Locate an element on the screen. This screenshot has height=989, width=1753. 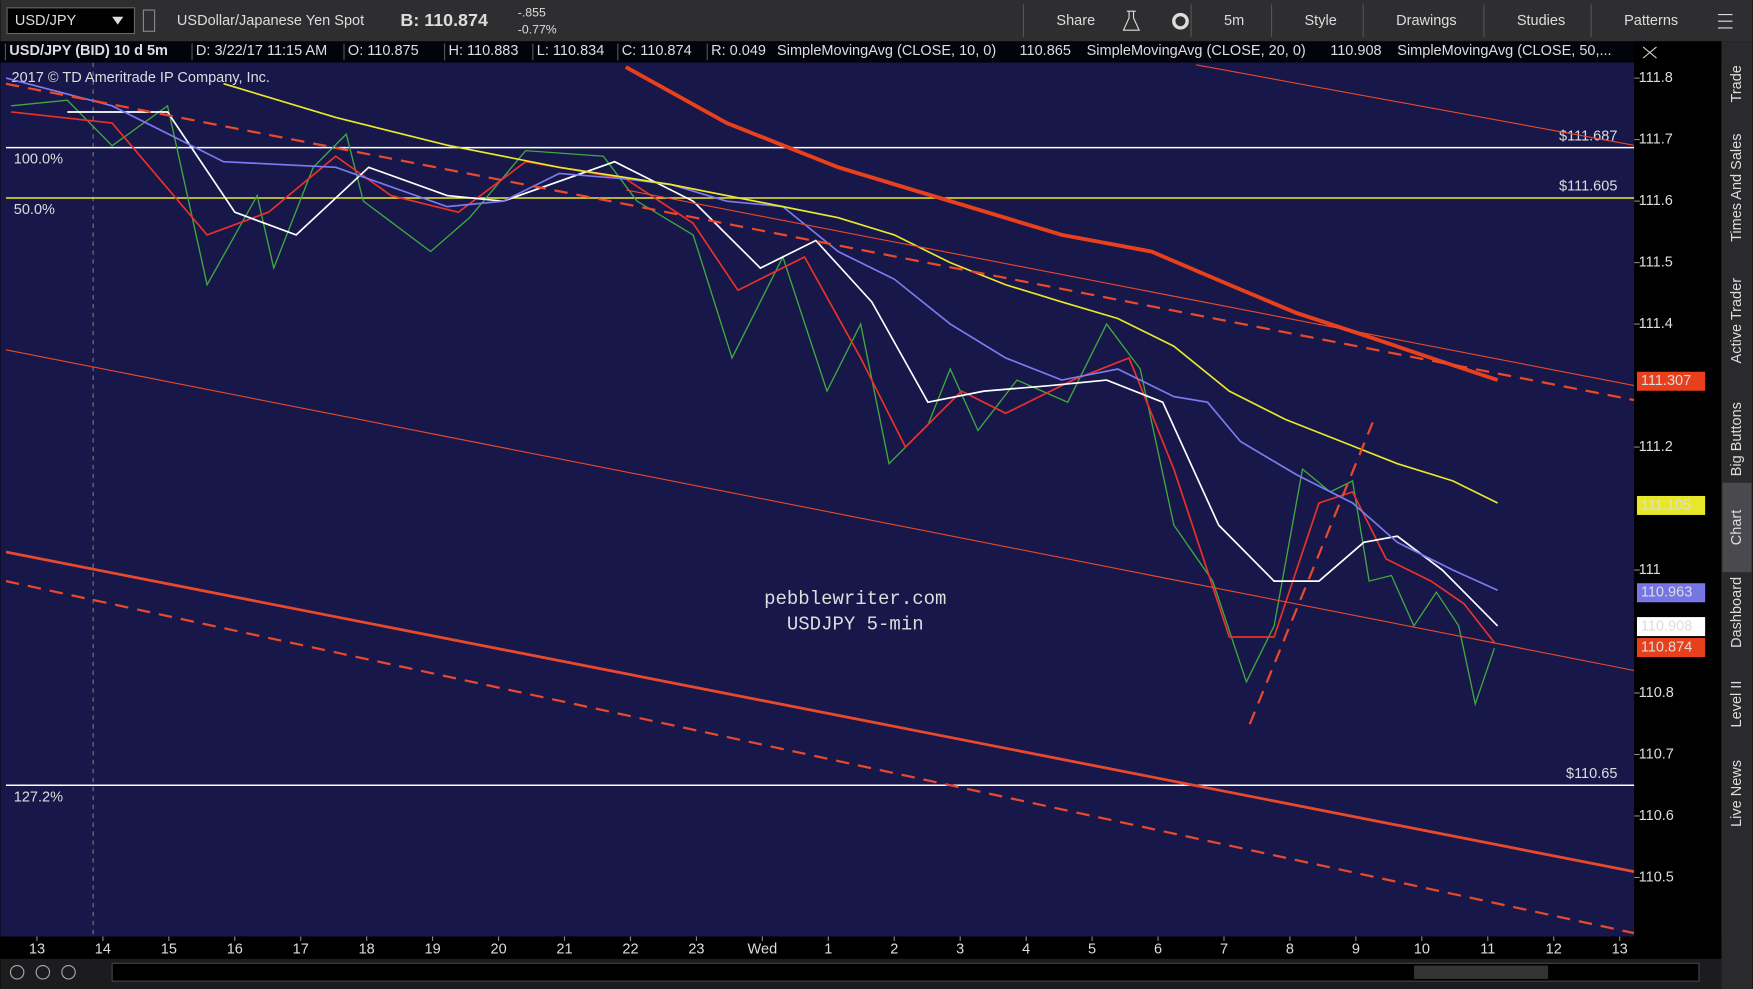
toolbar-button: Drawings is located at coordinates (1426, 21).